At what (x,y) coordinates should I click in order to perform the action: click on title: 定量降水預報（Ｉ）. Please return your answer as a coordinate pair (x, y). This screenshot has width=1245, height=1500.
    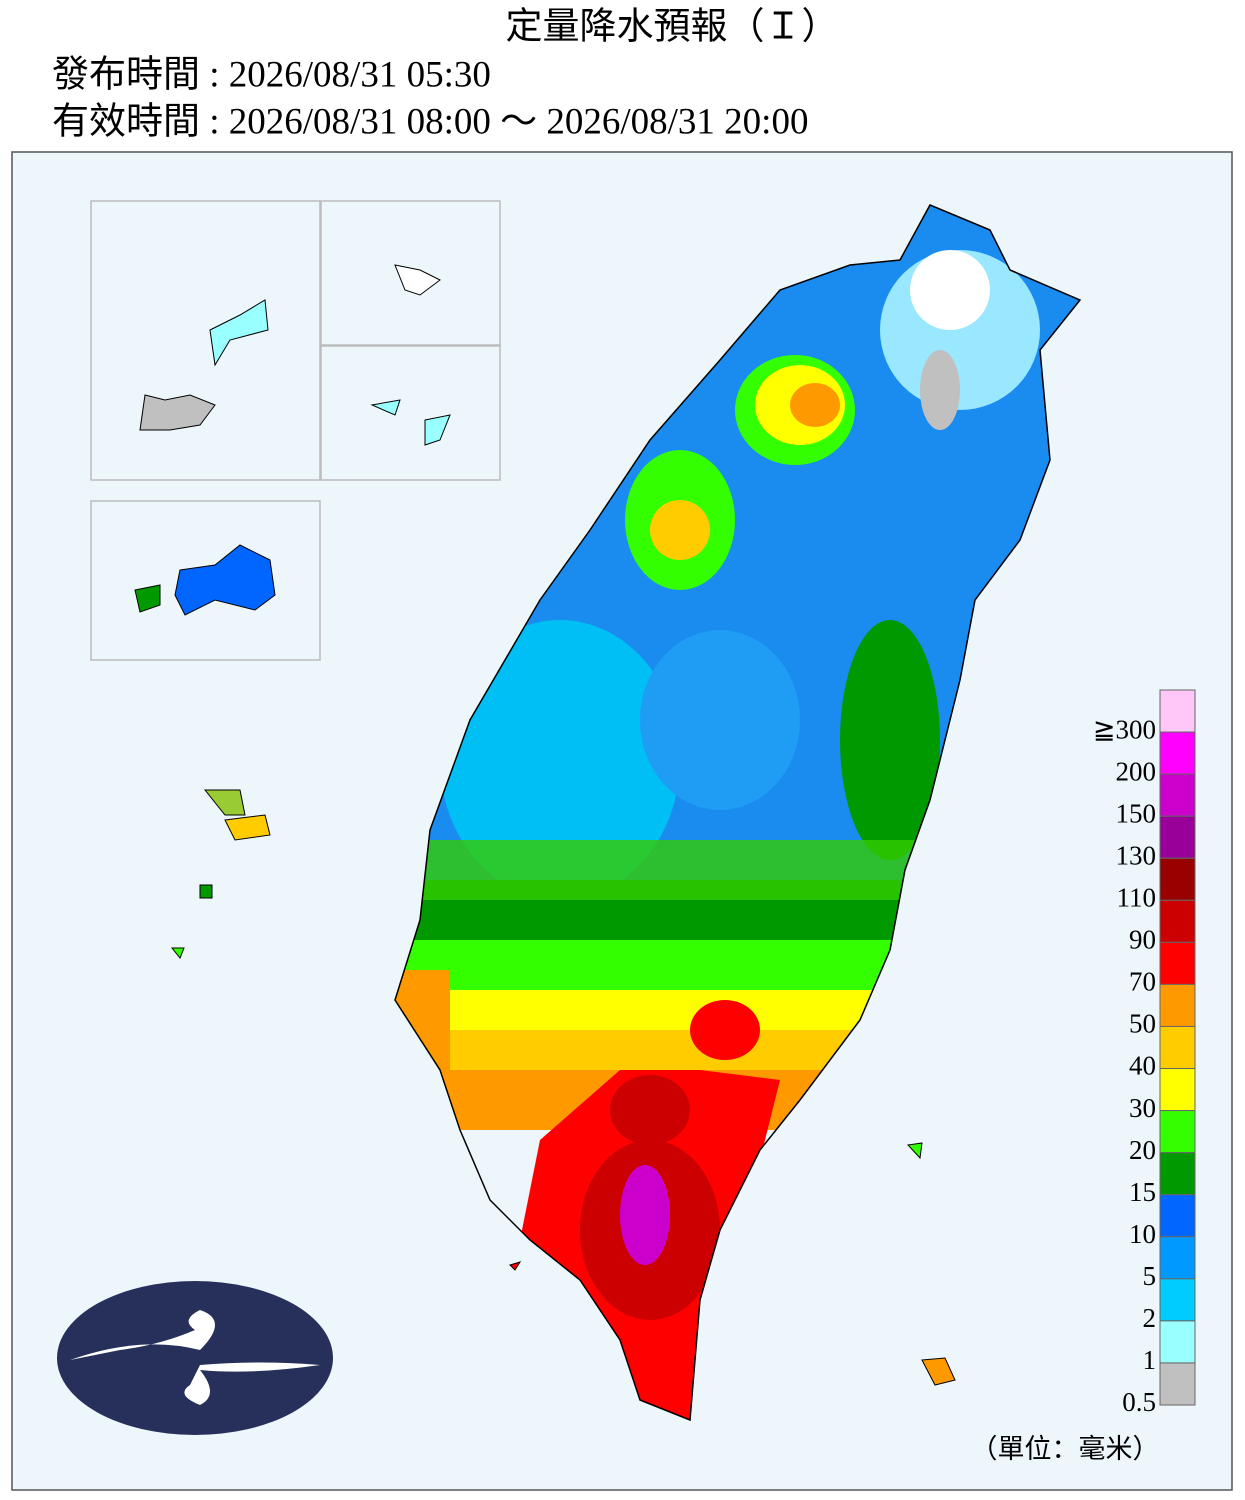
    Looking at the image, I should click on (672, 26).